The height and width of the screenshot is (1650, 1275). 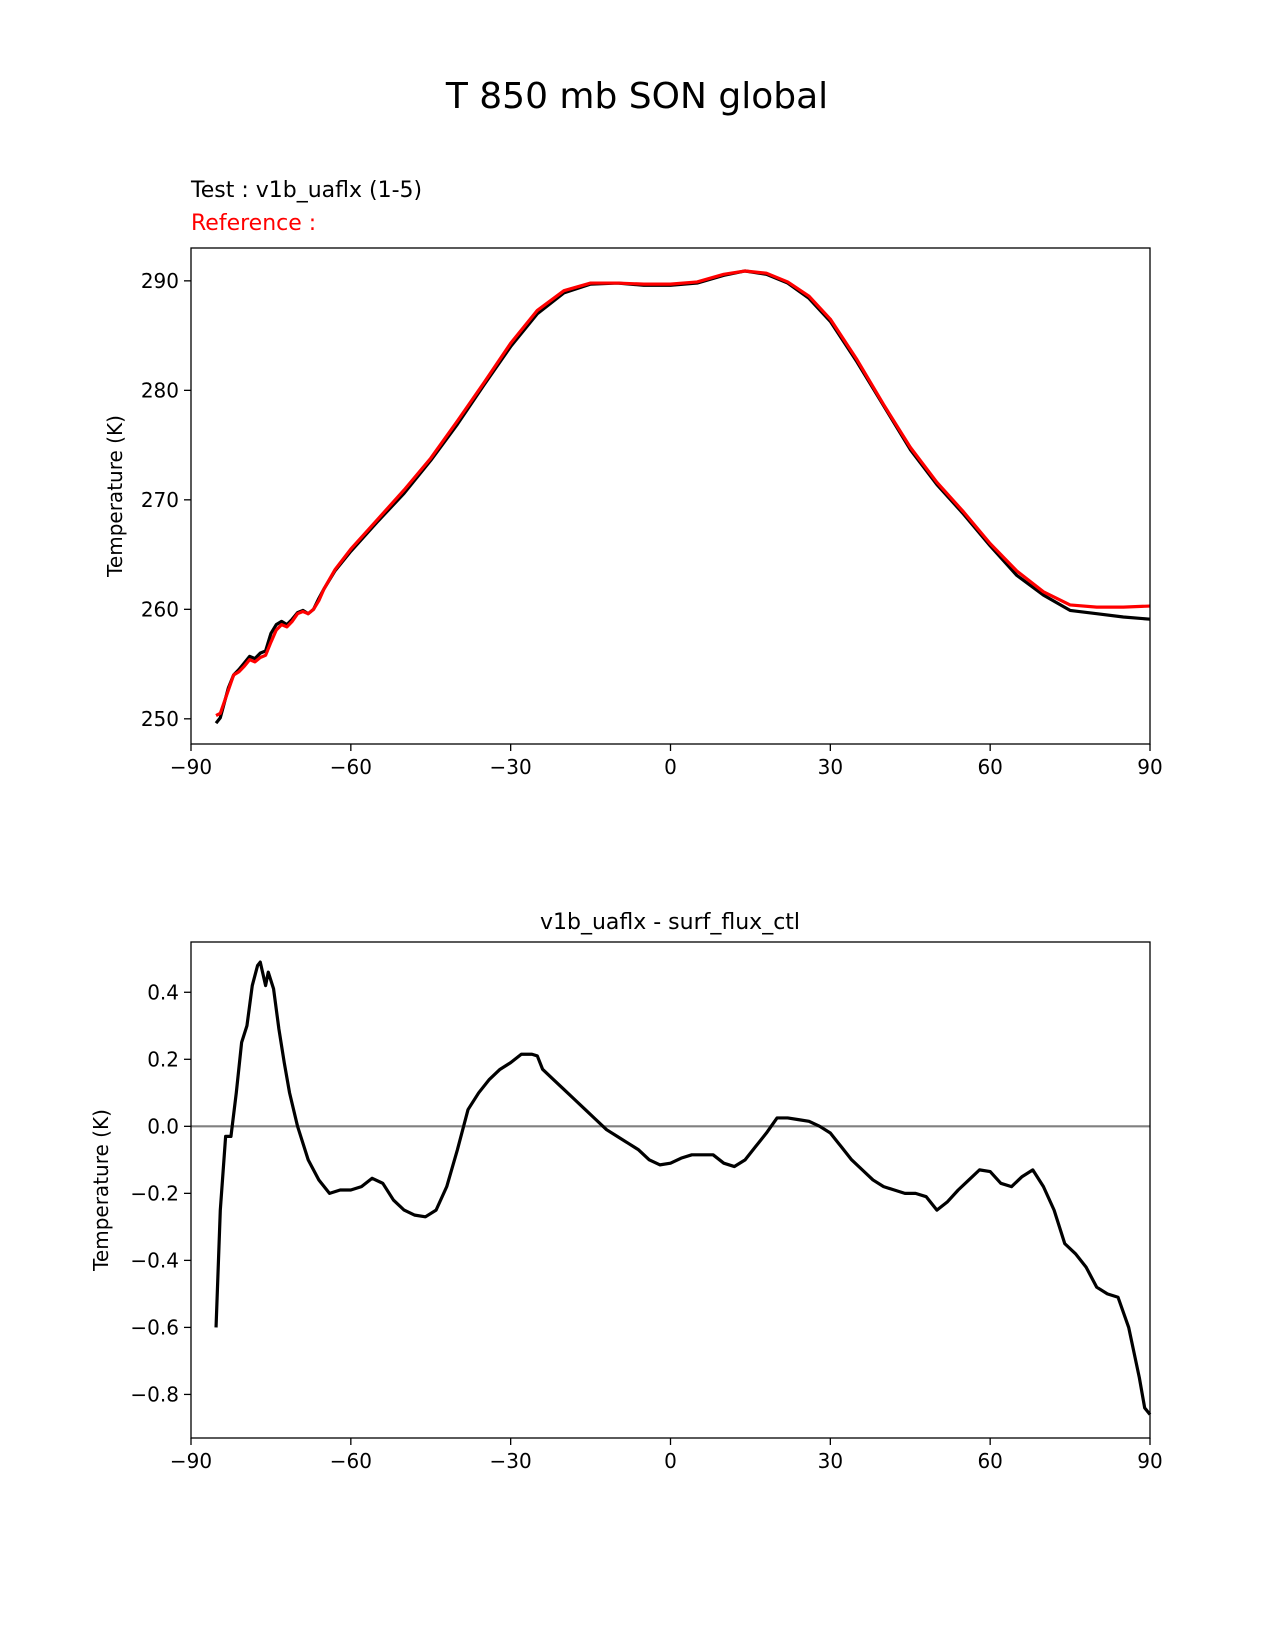 I want to click on bottom-xtick-label: −60, so click(x=351, y=1461).